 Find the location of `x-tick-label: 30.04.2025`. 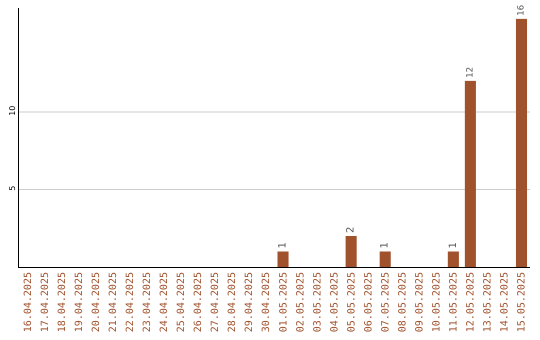

x-tick-label: 30.04.2025 is located at coordinates (266, 302).